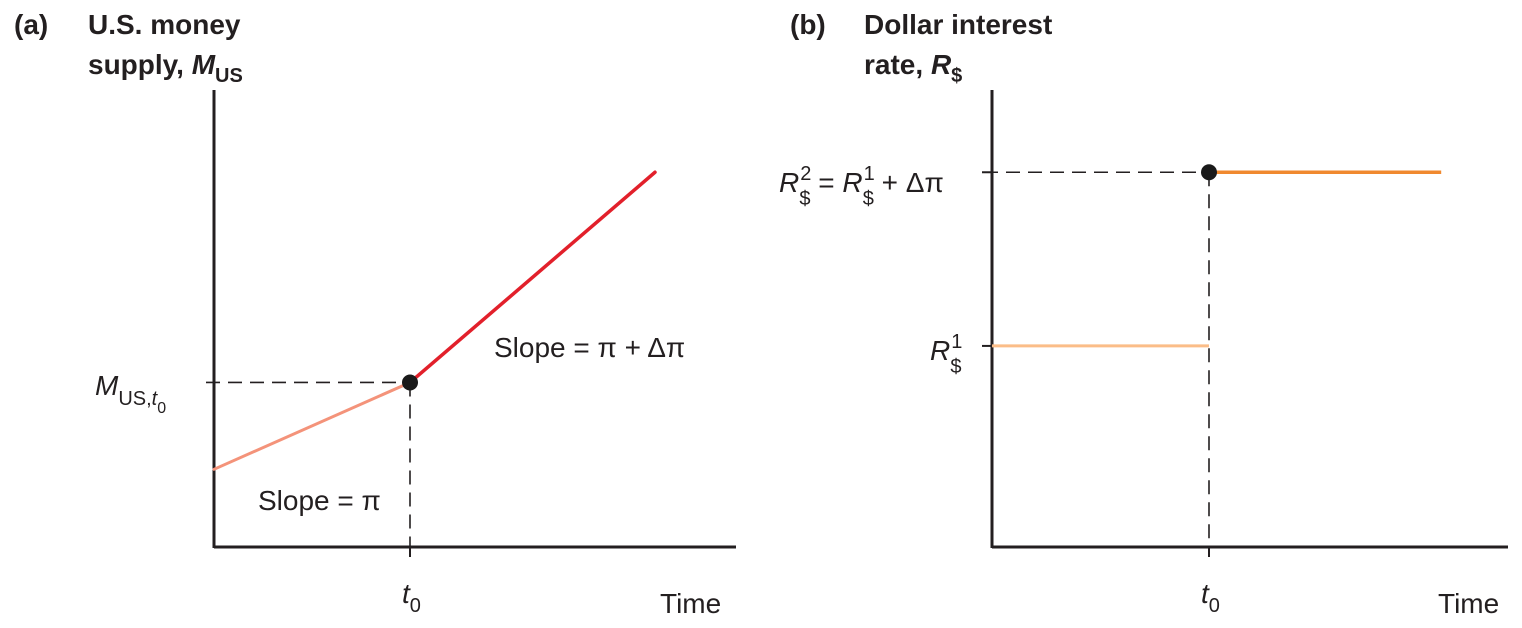 The height and width of the screenshot is (628, 1522). I want to click on panel-a-tag: (a), so click(31, 24).